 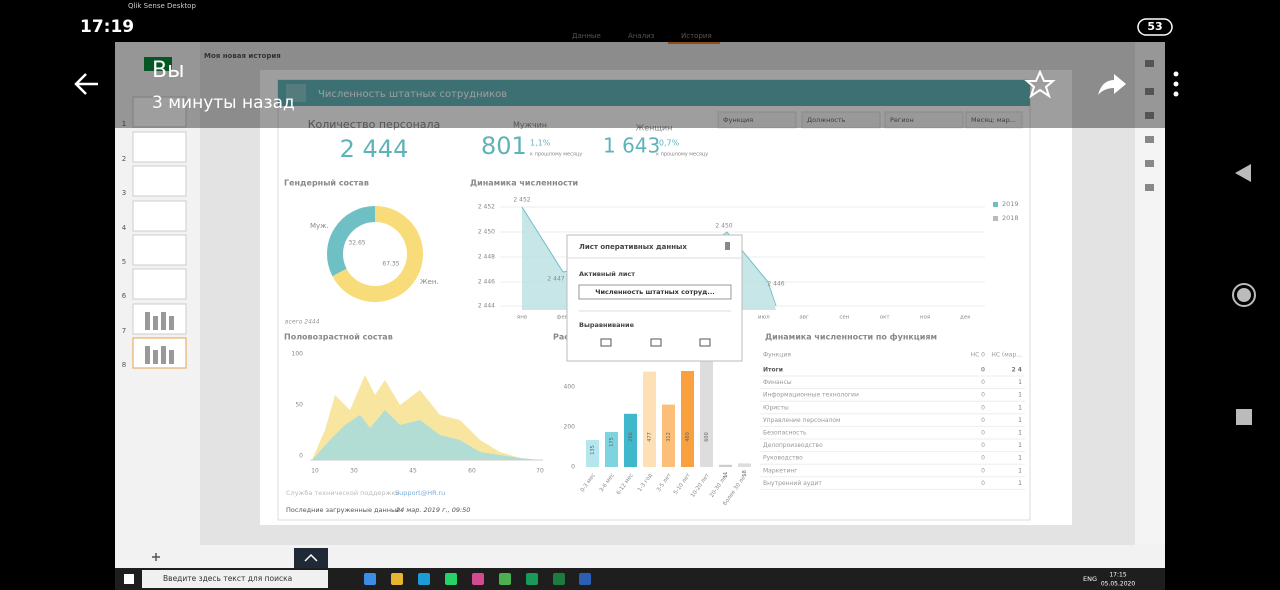 What do you see at coordinates (374, 124) in the screenshot?
I see `kpi-label: Количество персонала` at bounding box center [374, 124].